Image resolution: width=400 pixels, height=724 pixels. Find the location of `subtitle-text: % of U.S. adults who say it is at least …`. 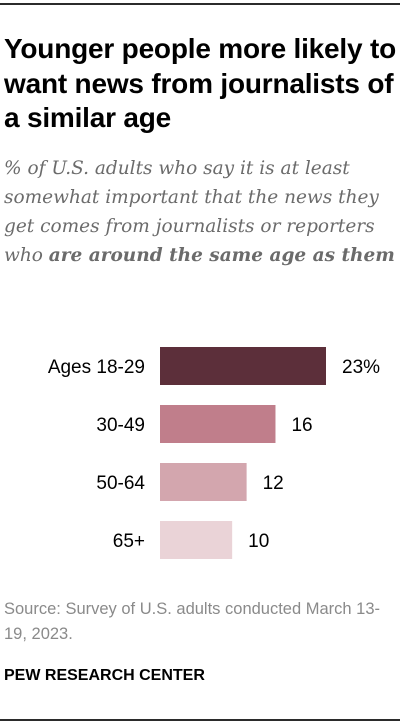

subtitle-text: % of U.S. adults who say it is at least … is located at coordinates (191, 212).